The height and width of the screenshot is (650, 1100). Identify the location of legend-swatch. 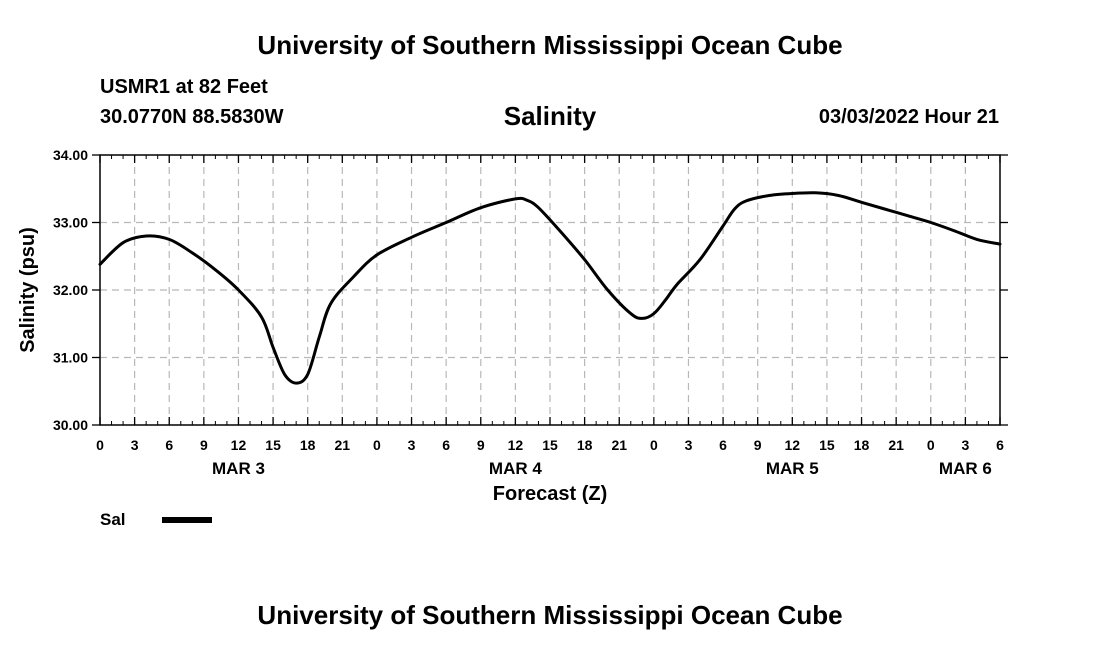
(187, 520).